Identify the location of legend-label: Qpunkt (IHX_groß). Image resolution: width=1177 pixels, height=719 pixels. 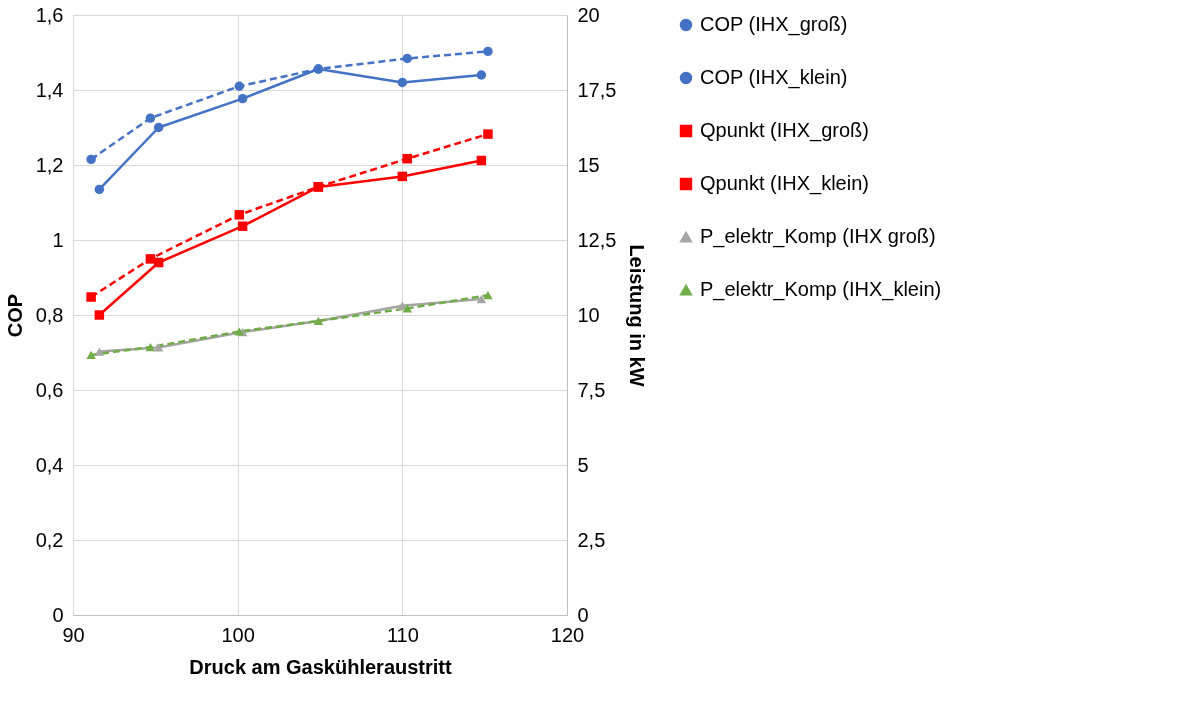
(784, 130).